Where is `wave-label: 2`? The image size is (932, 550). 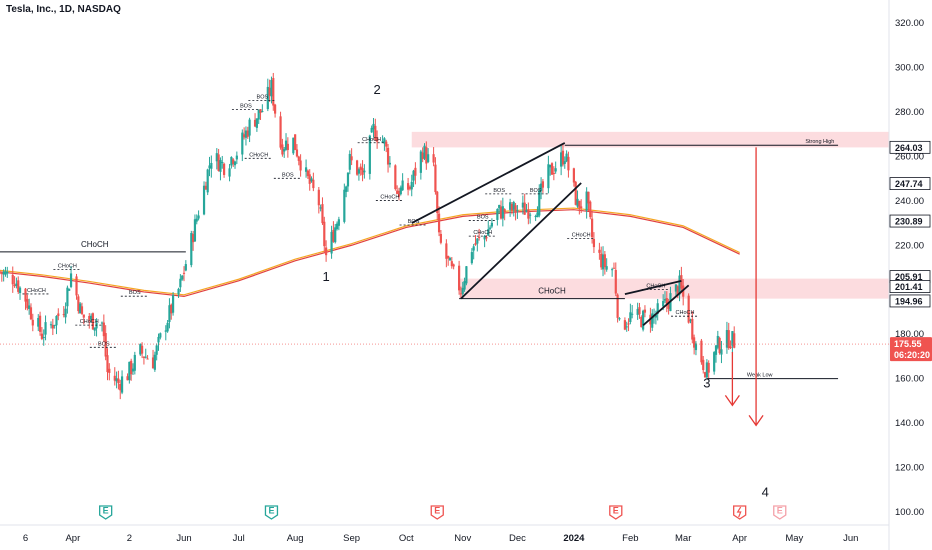
wave-label: 2 is located at coordinates (377, 89).